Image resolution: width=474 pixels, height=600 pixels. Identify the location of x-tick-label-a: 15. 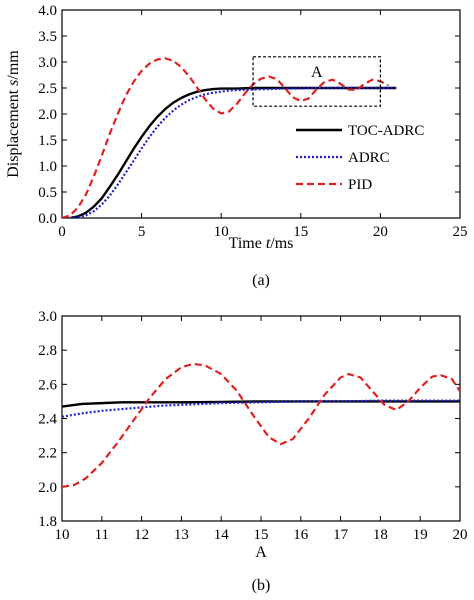
(300, 232).